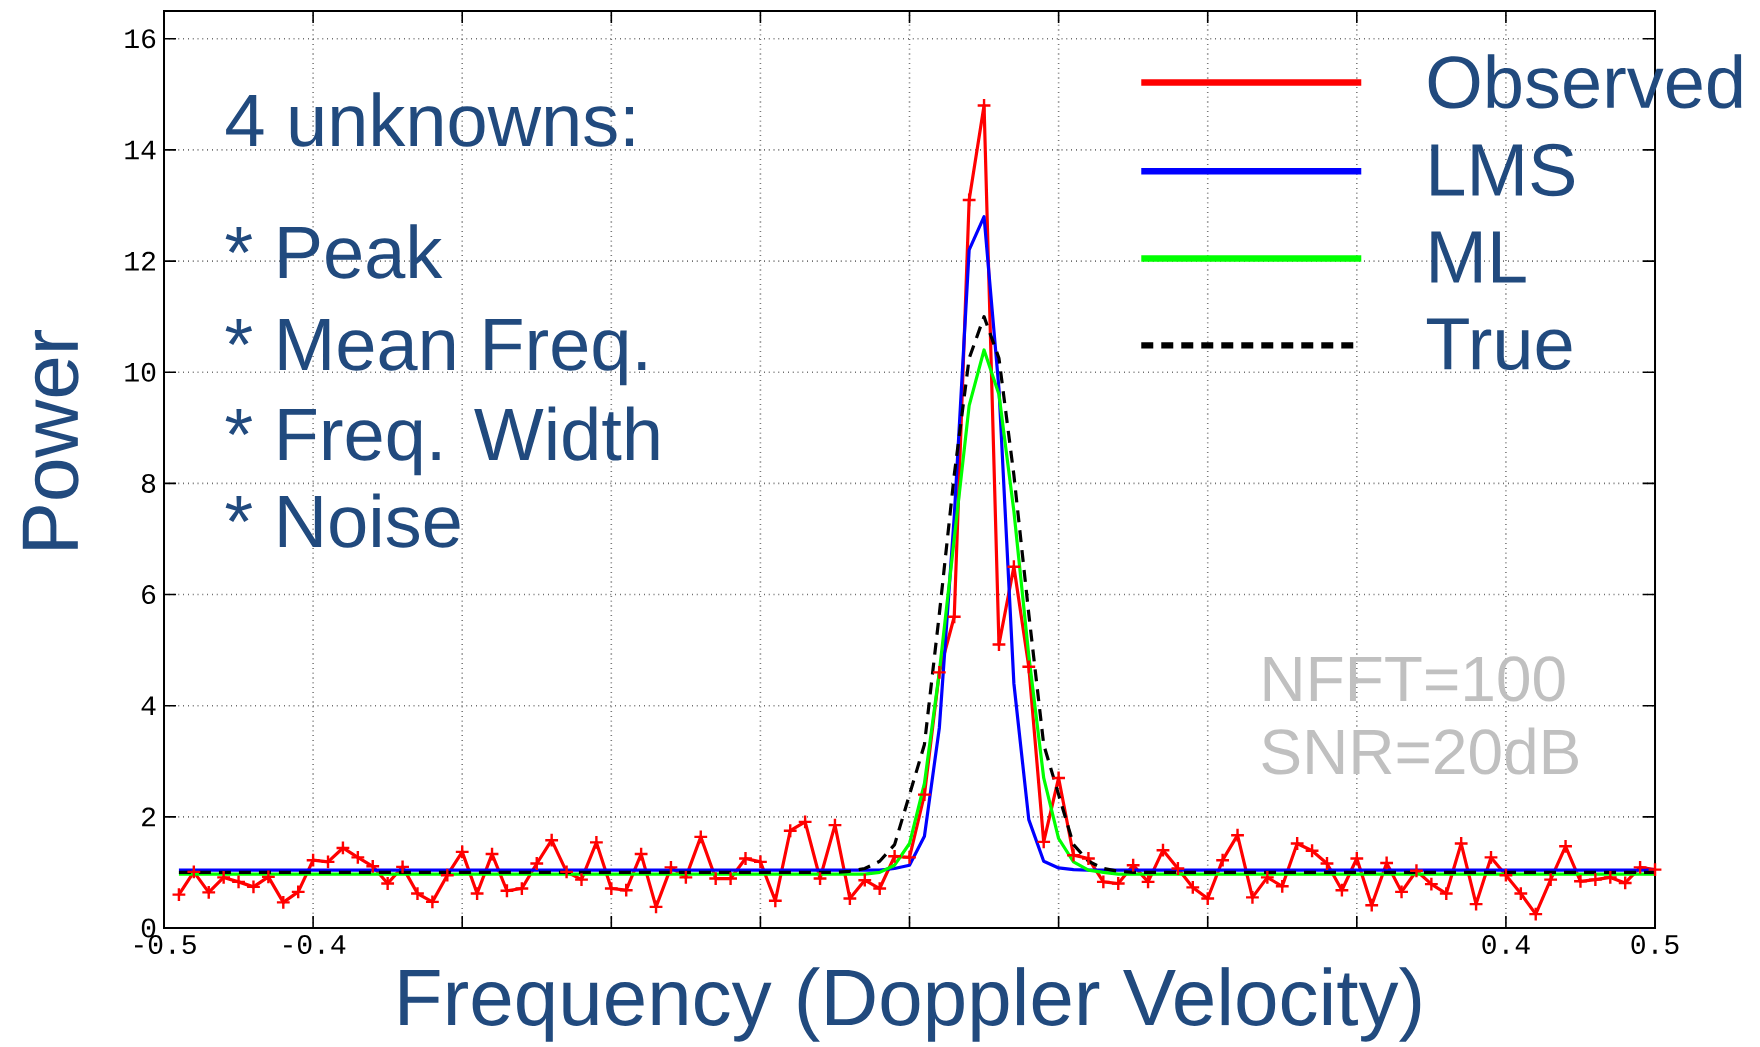 This screenshot has height=1047, width=1760. I want to click on annotation: * Mean Freq., so click(435, 352).